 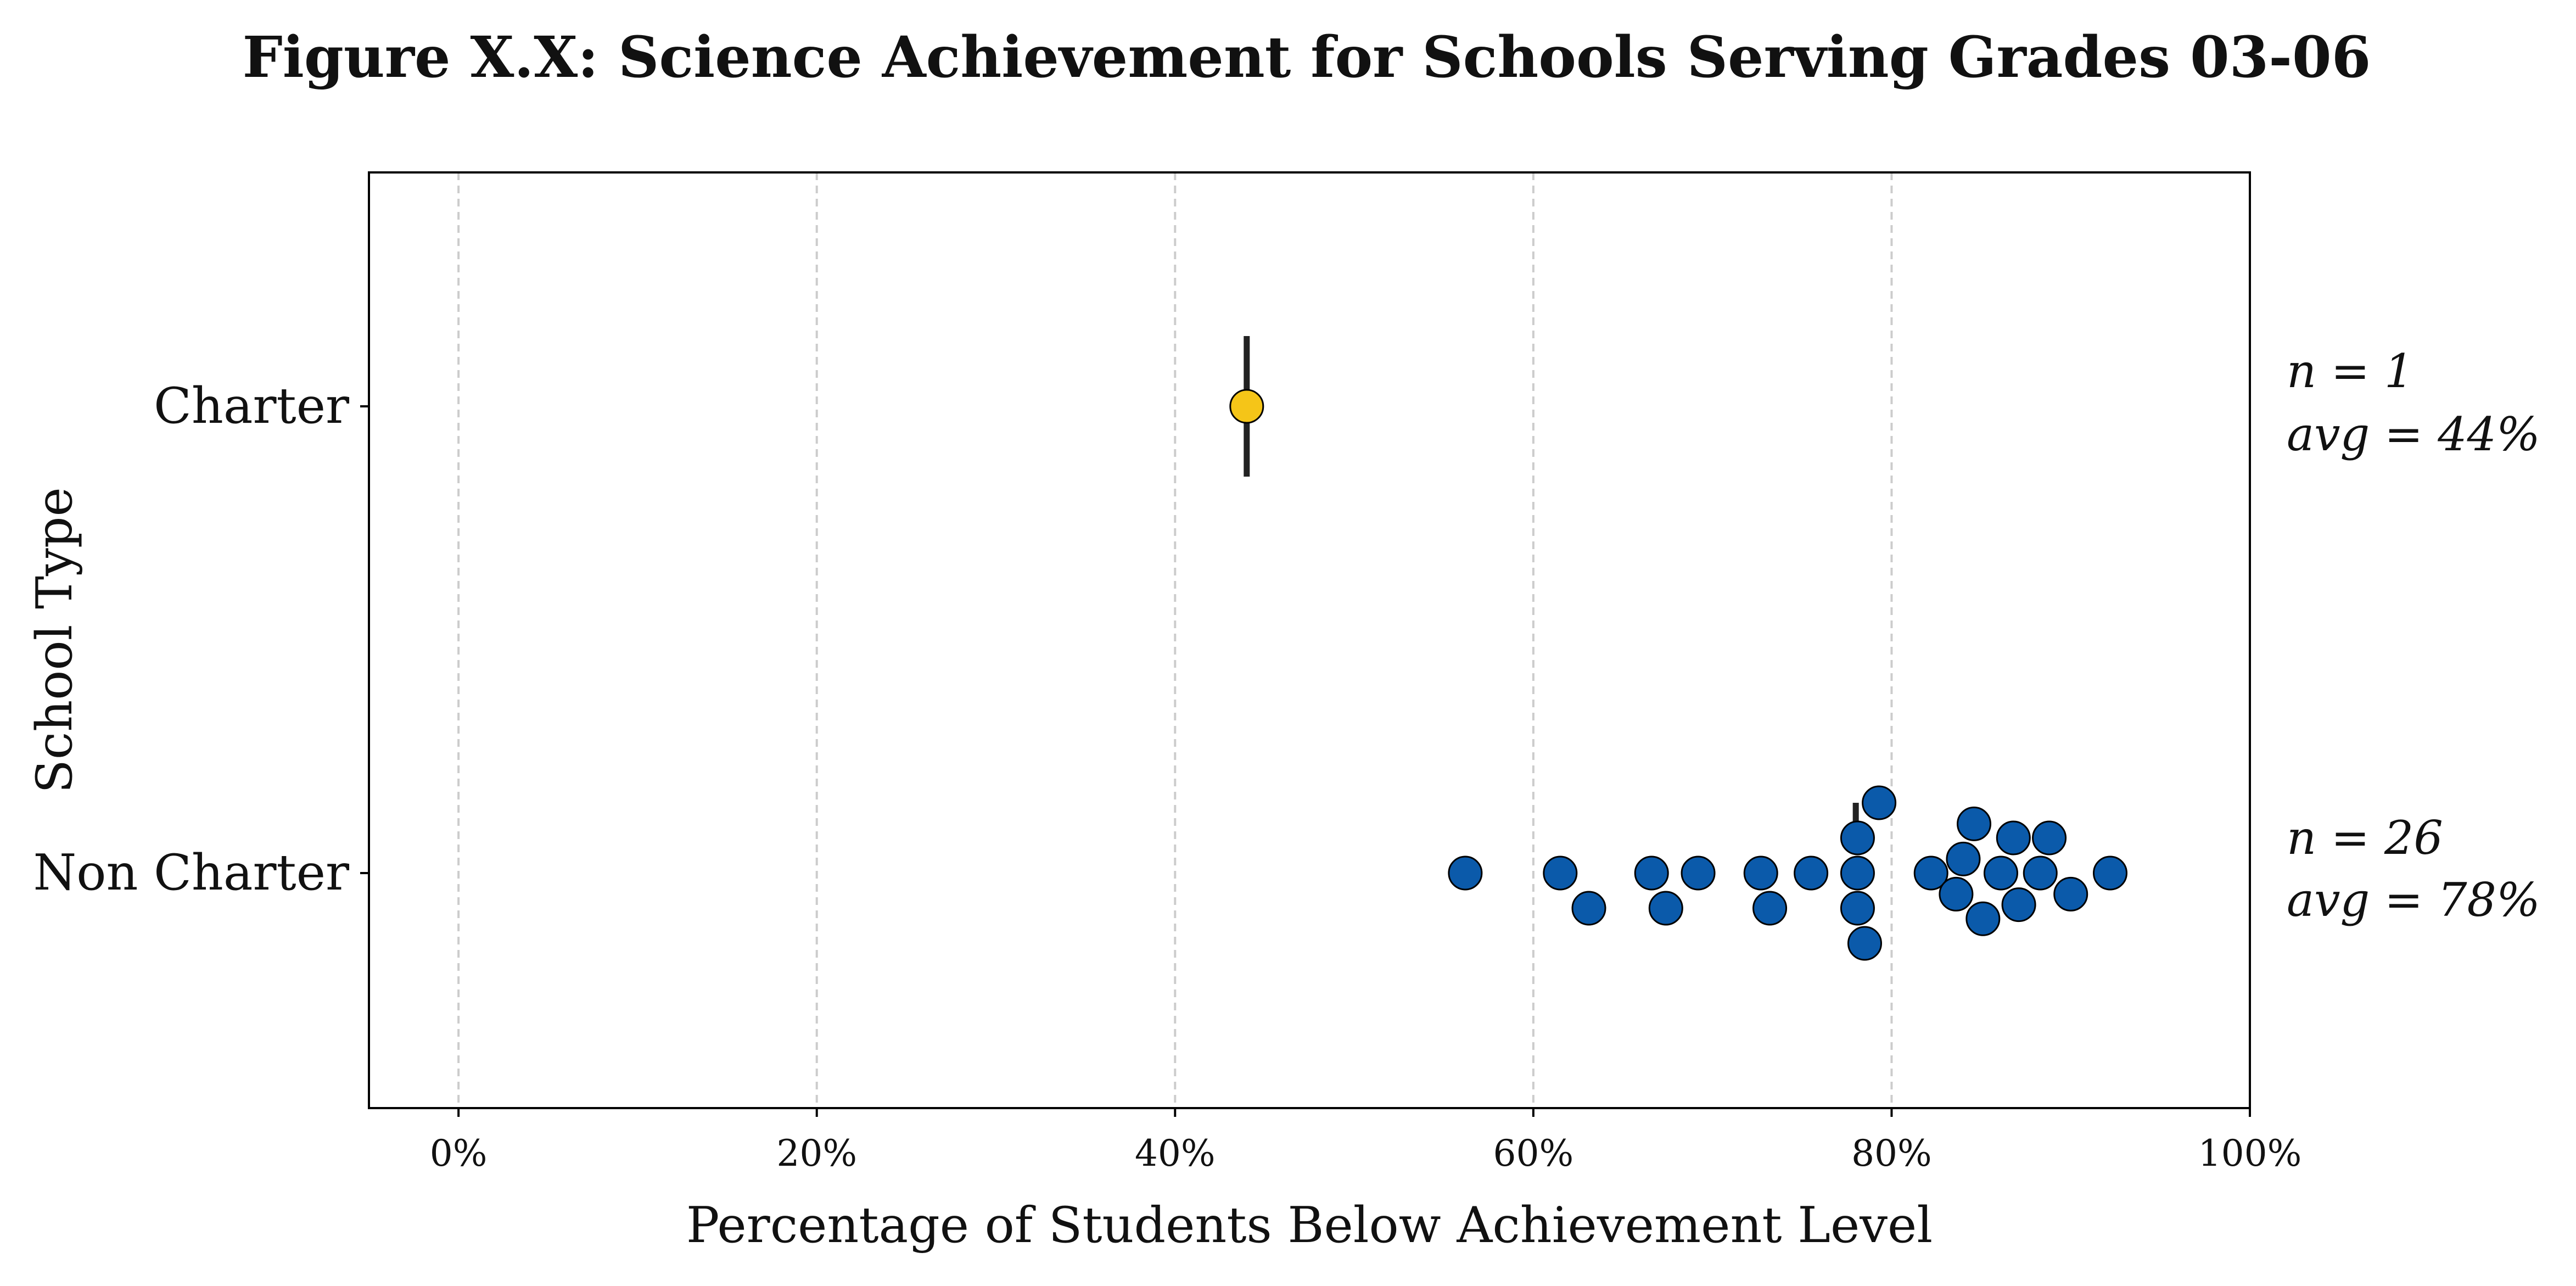 I want to click on annotation-non-charter-n: n = 26, so click(x=2365, y=838).